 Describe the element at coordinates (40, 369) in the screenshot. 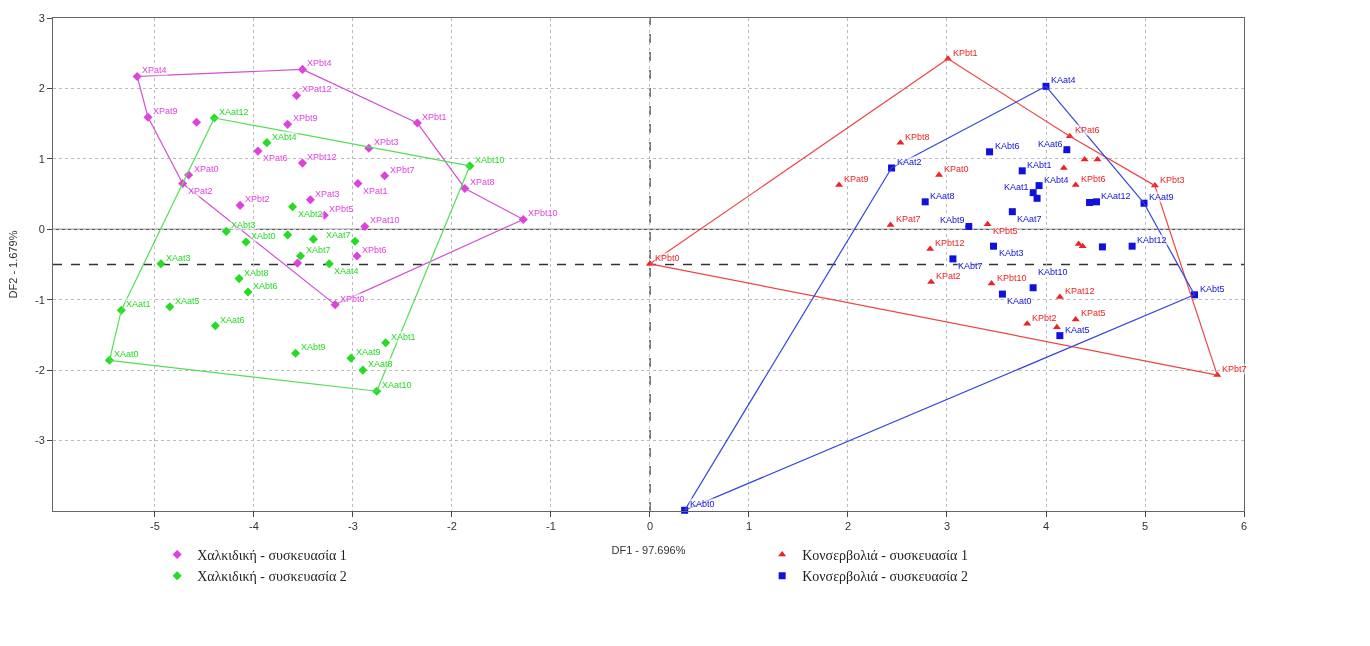

I see `y-tick-label: -2` at that location.